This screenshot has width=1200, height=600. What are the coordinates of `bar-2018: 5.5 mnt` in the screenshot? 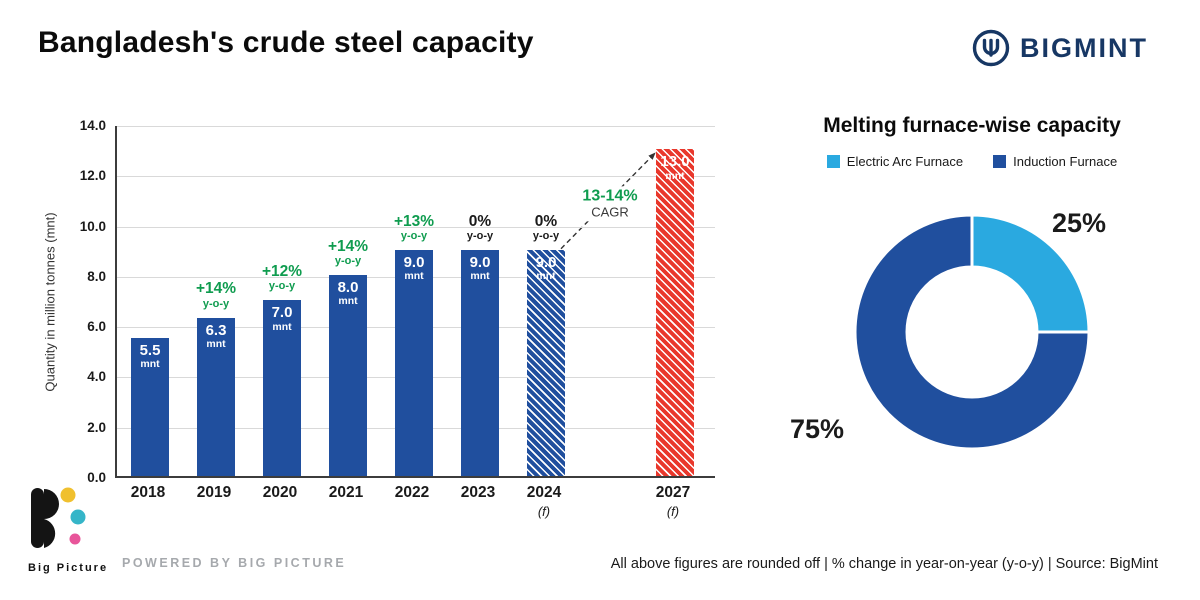 It's located at (150, 406).